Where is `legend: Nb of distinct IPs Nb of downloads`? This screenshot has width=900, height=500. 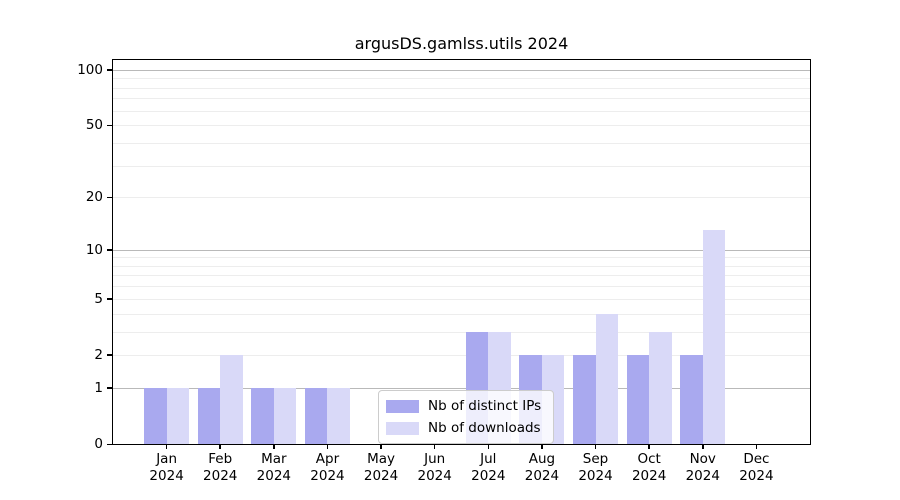
legend: Nb of distinct IPs Nb of downloads is located at coordinates (466, 417).